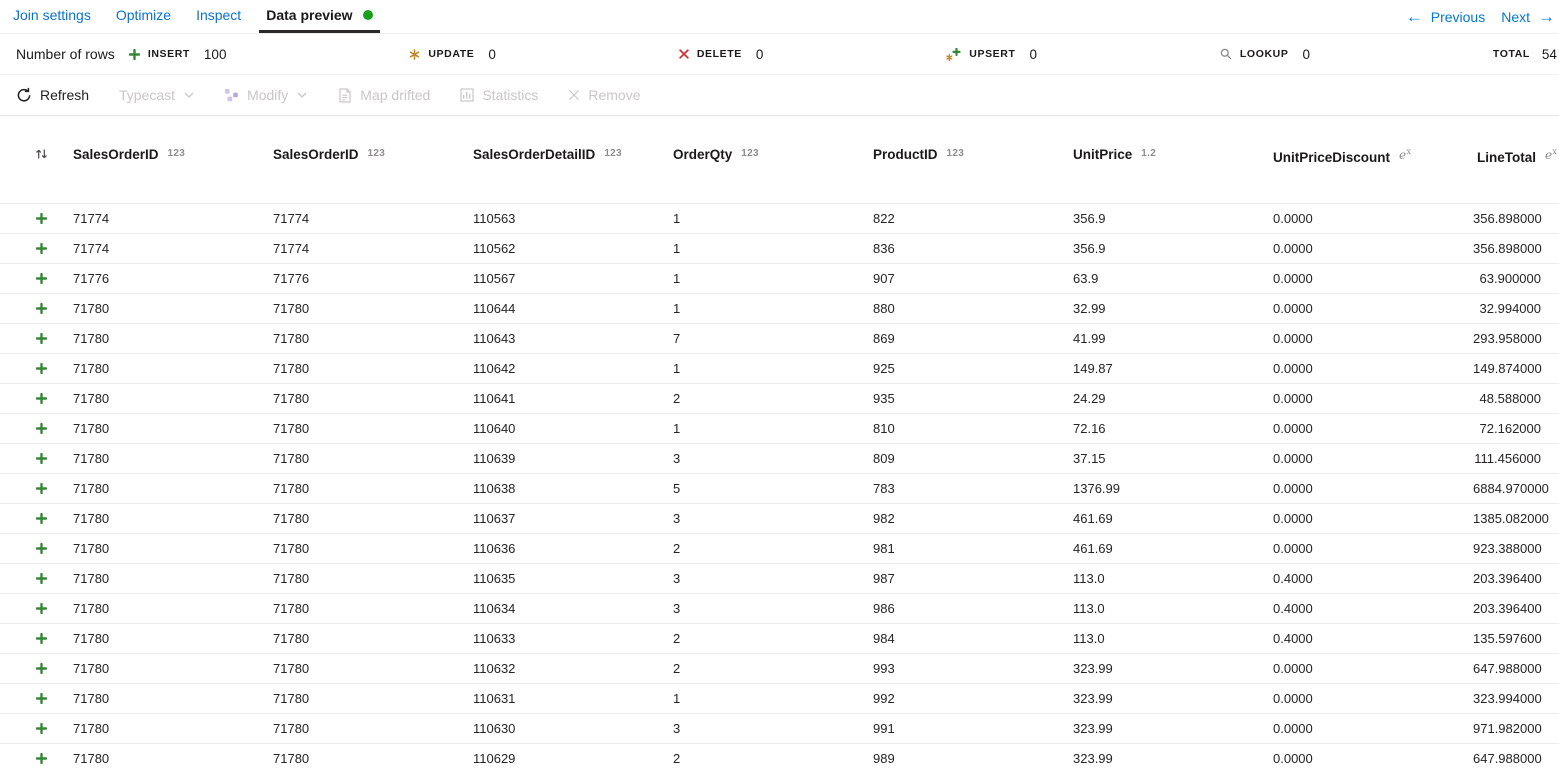  I want to click on cell: 982, so click(884, 518).